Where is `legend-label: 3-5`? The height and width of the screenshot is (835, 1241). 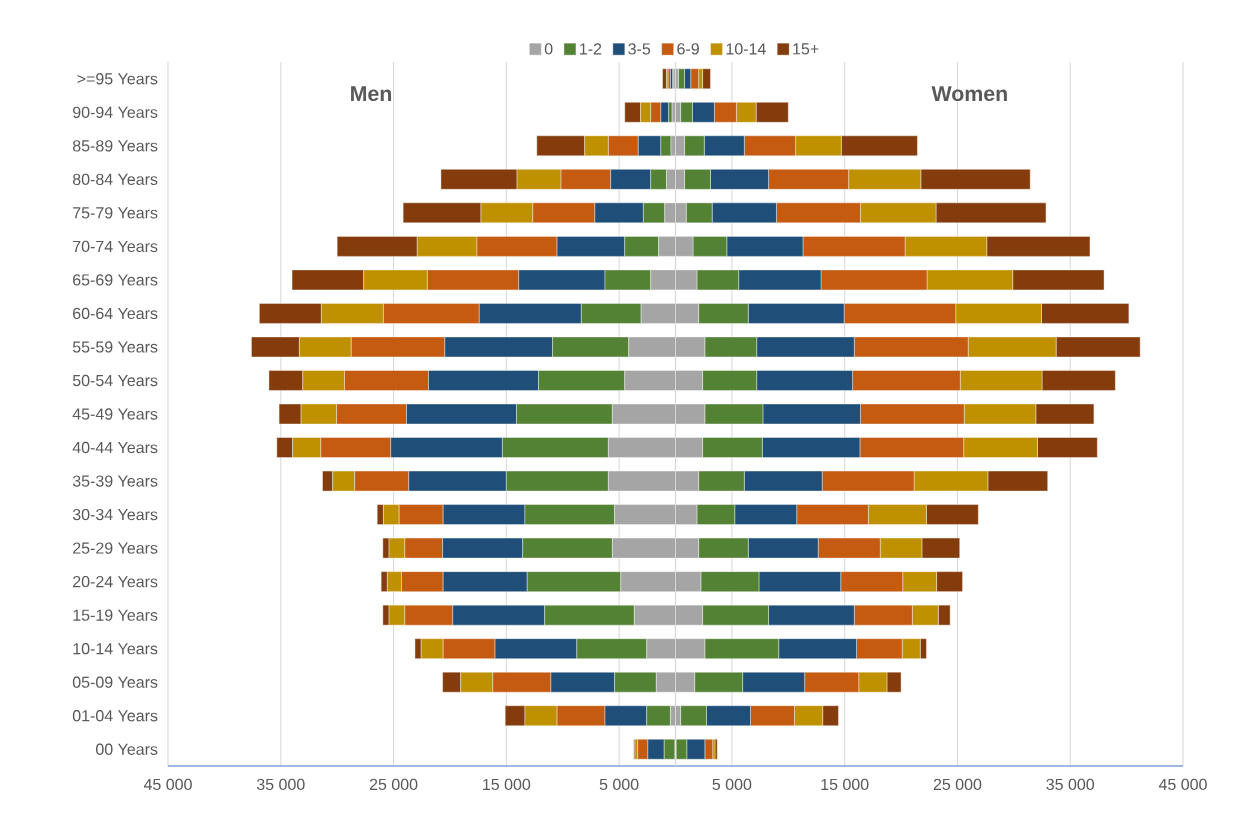
legend-label: 3-5 is located at coordinates (639, 49).